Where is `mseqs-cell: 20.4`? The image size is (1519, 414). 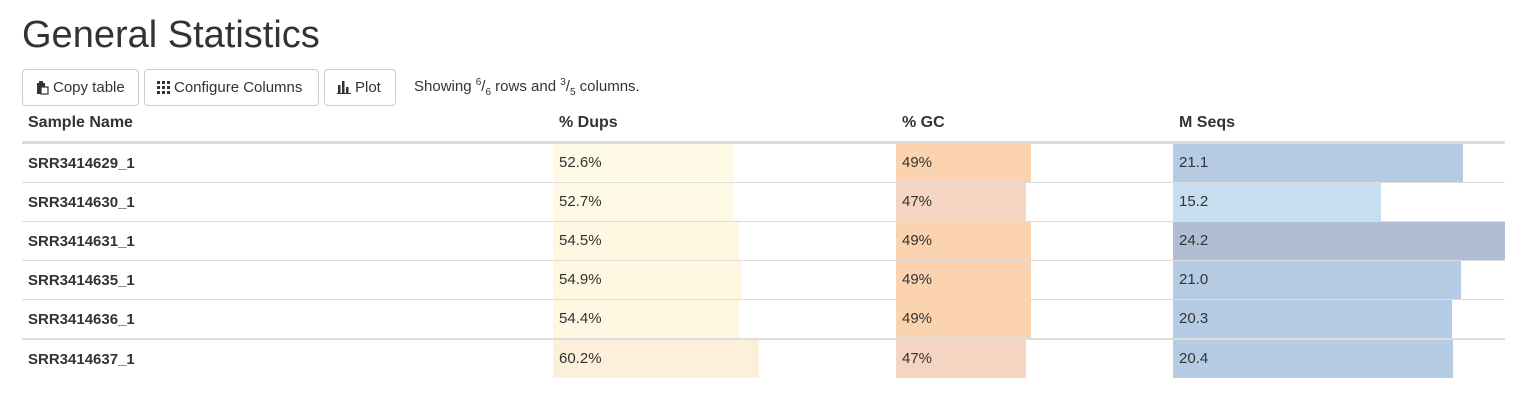
mseqs-cell: 20.4 is located at coordinates (1339, 358).